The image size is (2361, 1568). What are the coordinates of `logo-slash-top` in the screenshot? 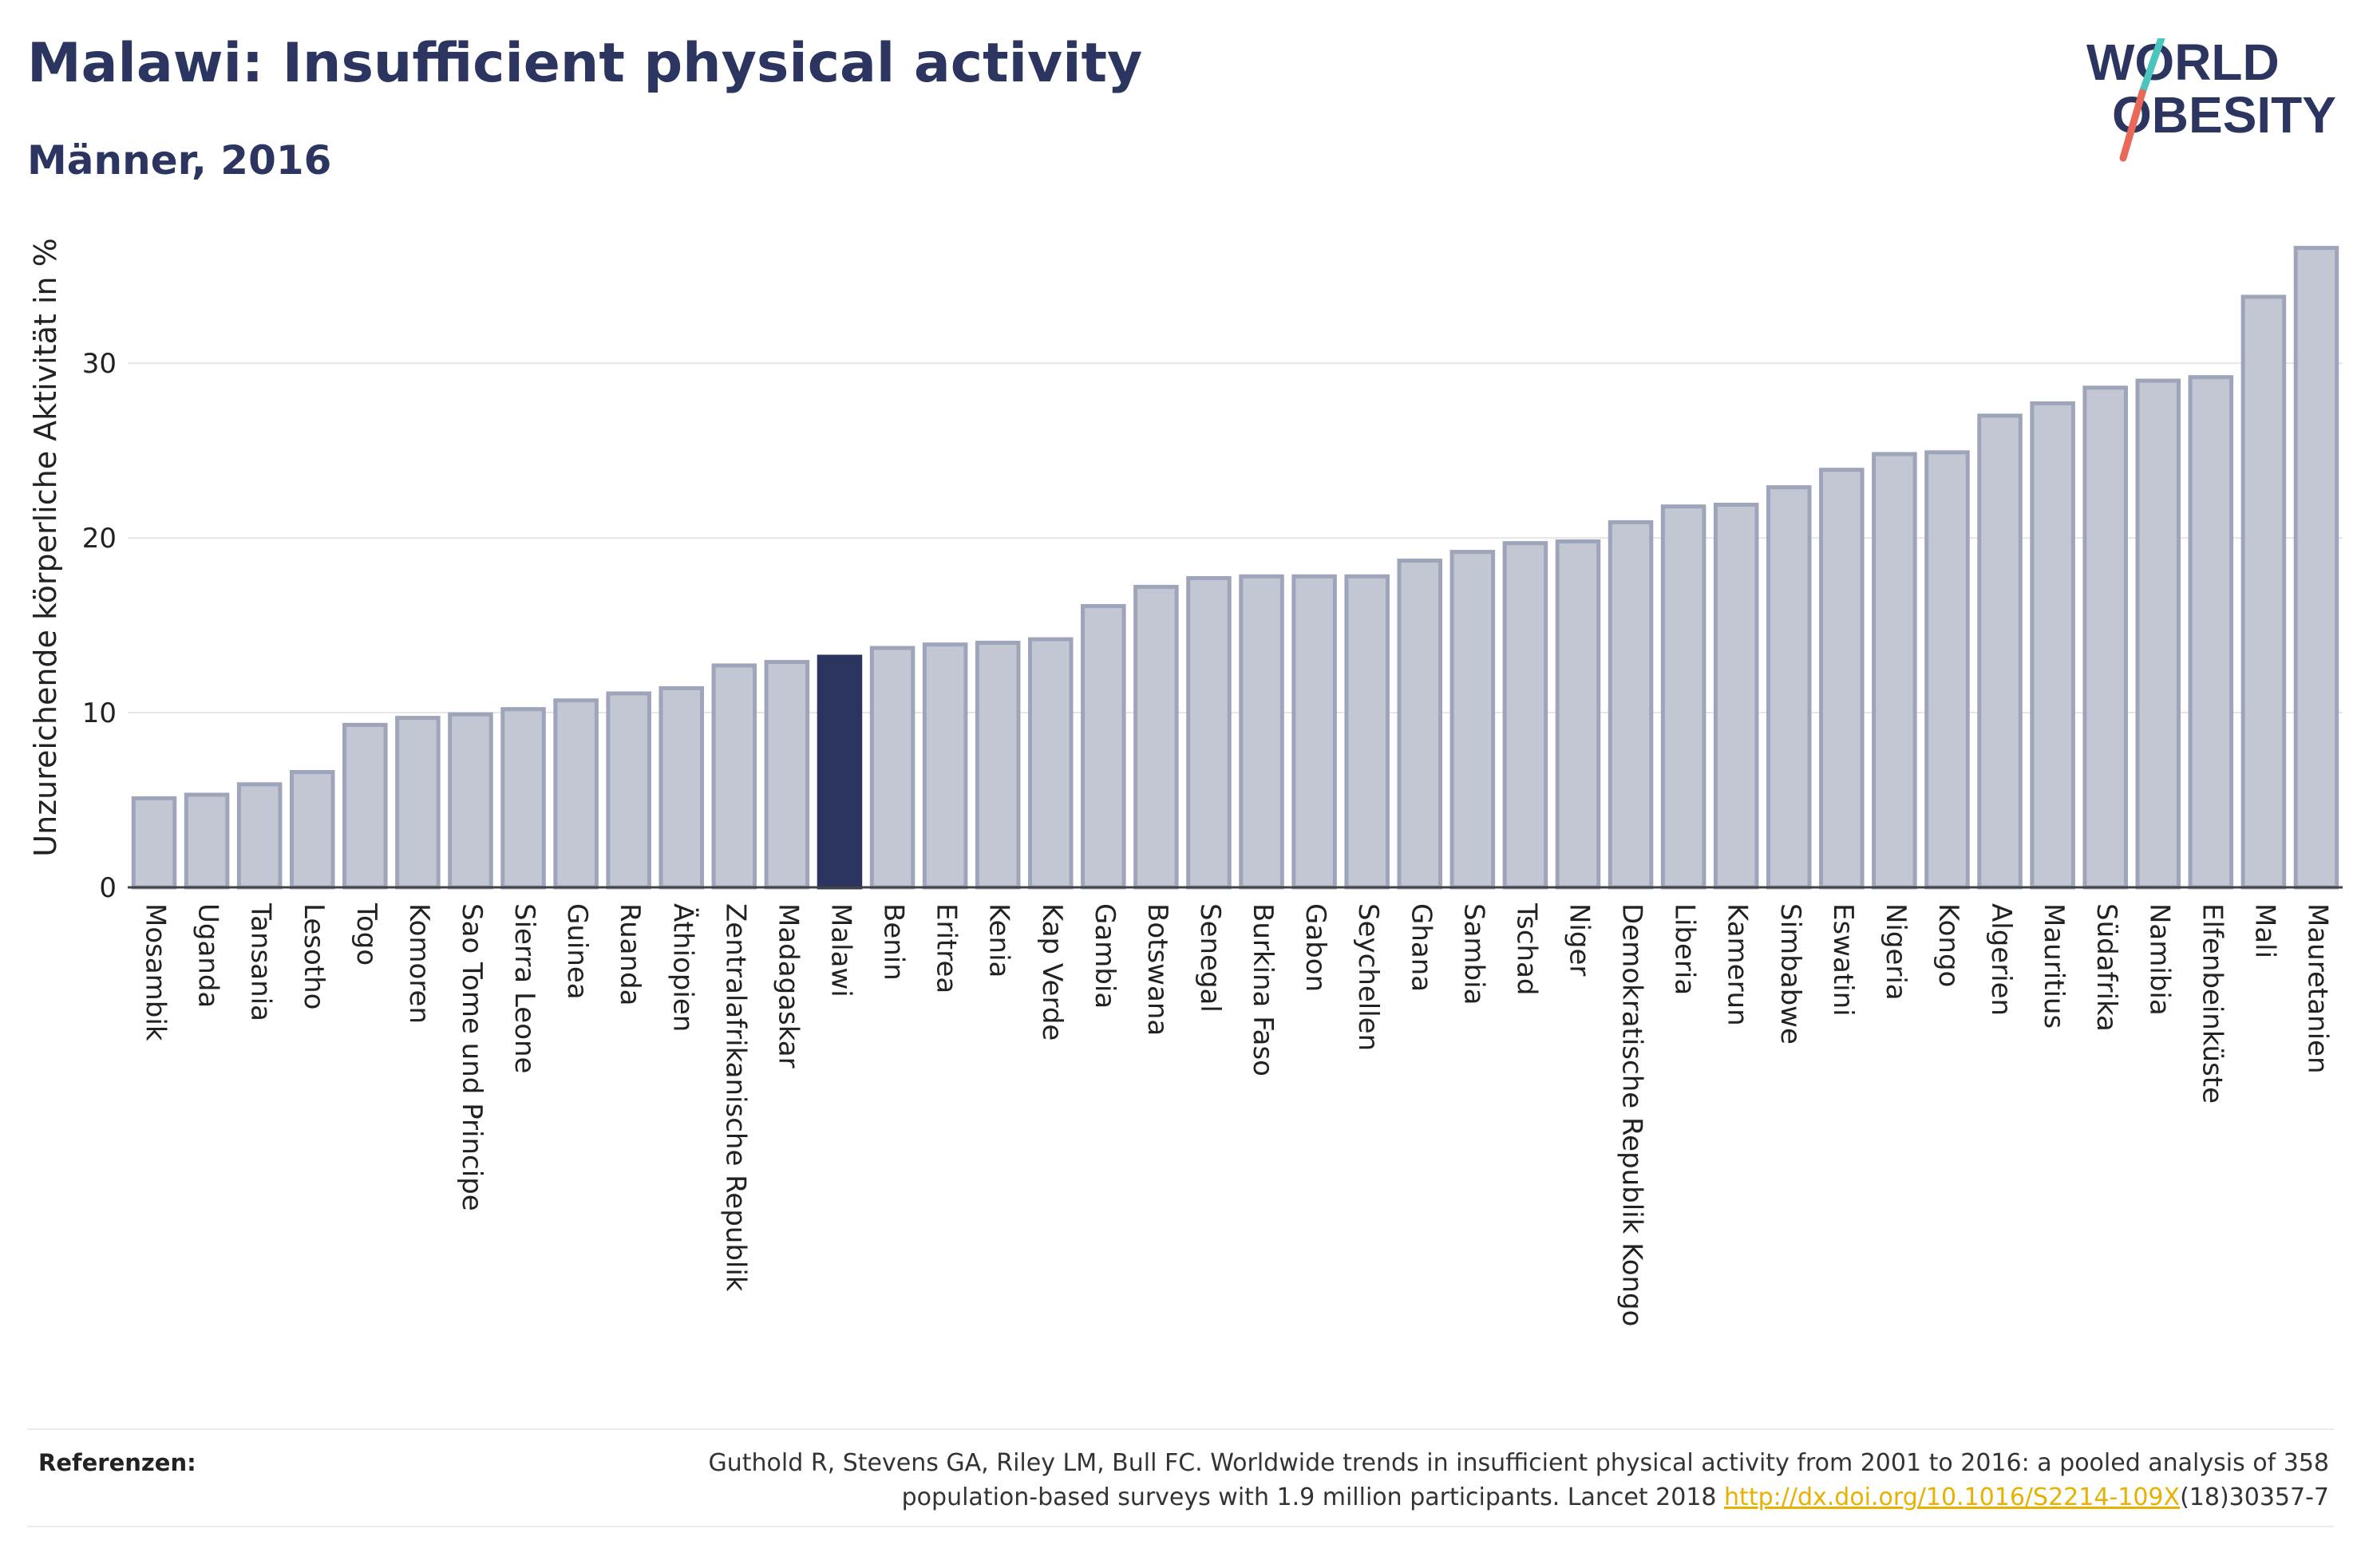 It's located at (2151, 67).